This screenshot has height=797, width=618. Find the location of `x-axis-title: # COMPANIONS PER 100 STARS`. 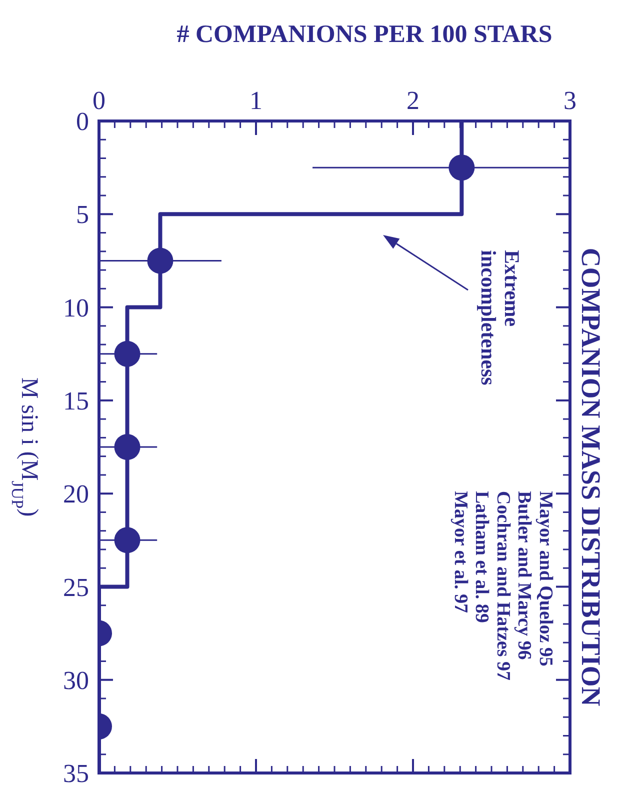

x-axis-title: # COMPANIONS PER 100 STARS is located at coordinates (364, 34).